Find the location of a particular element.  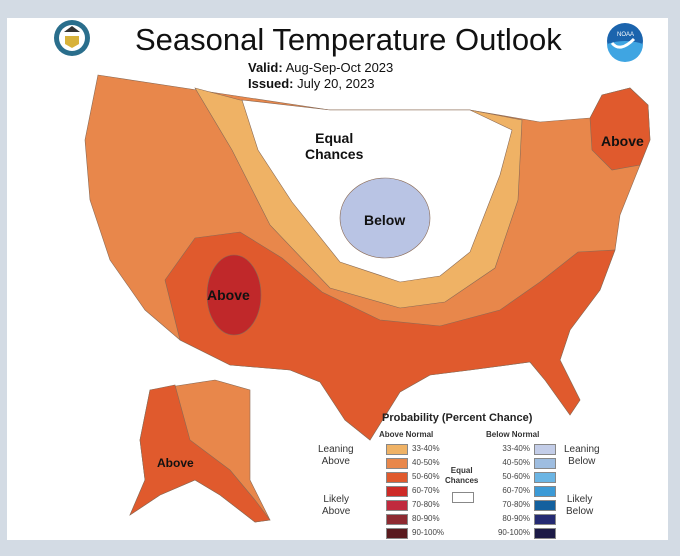

valid-label: Valid: is located at coordinates (265, 67).